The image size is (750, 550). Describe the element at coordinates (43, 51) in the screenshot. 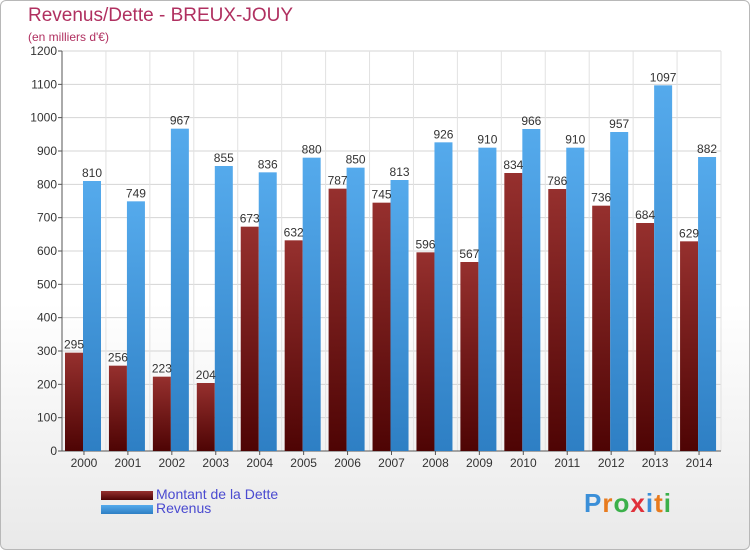

I see `y-tick-label: 1200` at that location.